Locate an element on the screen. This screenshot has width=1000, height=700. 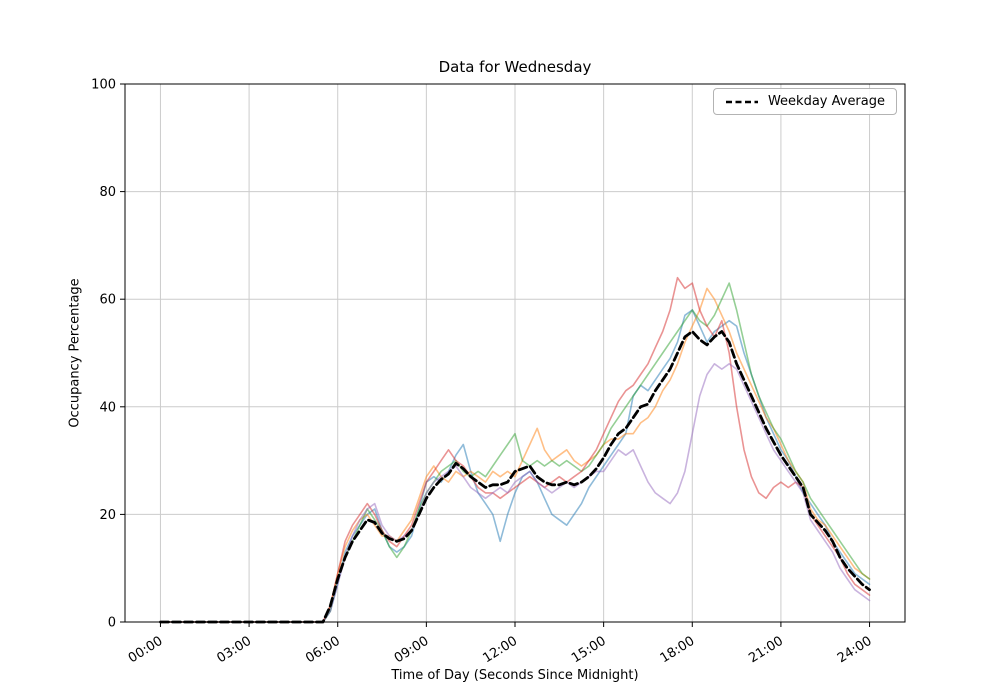
y-axis-label: Occupancy Percentage is located at coordinates (75, 353).